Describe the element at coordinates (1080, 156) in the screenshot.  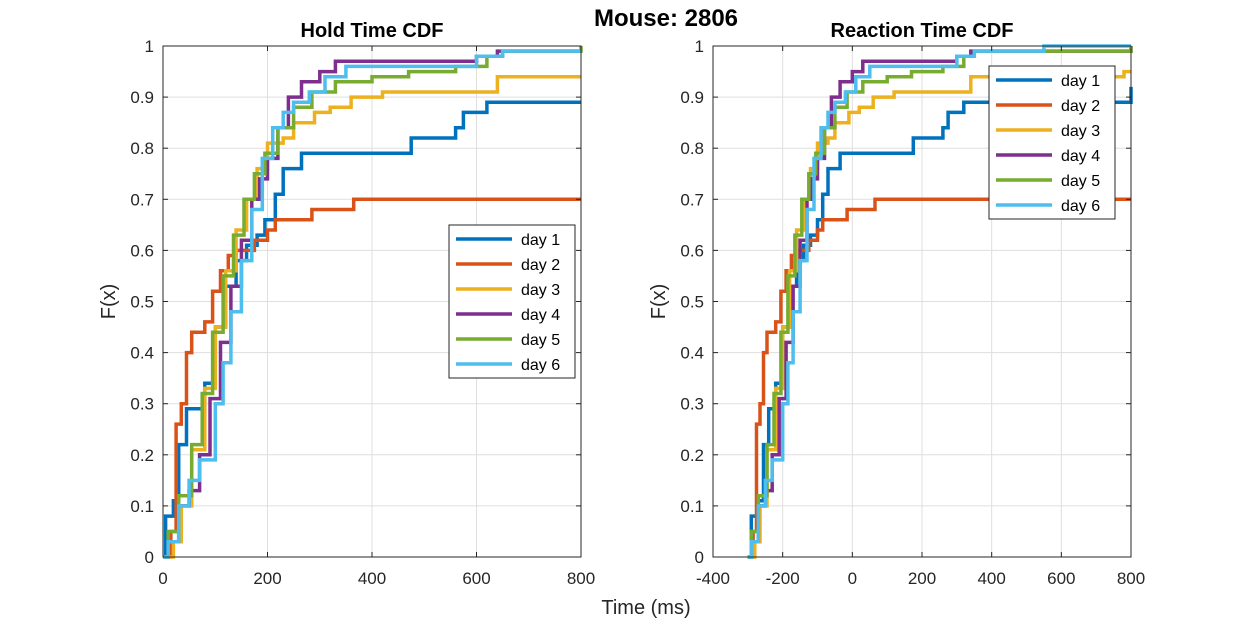
I see `reaction-time-legend-label: day 4` at that location.